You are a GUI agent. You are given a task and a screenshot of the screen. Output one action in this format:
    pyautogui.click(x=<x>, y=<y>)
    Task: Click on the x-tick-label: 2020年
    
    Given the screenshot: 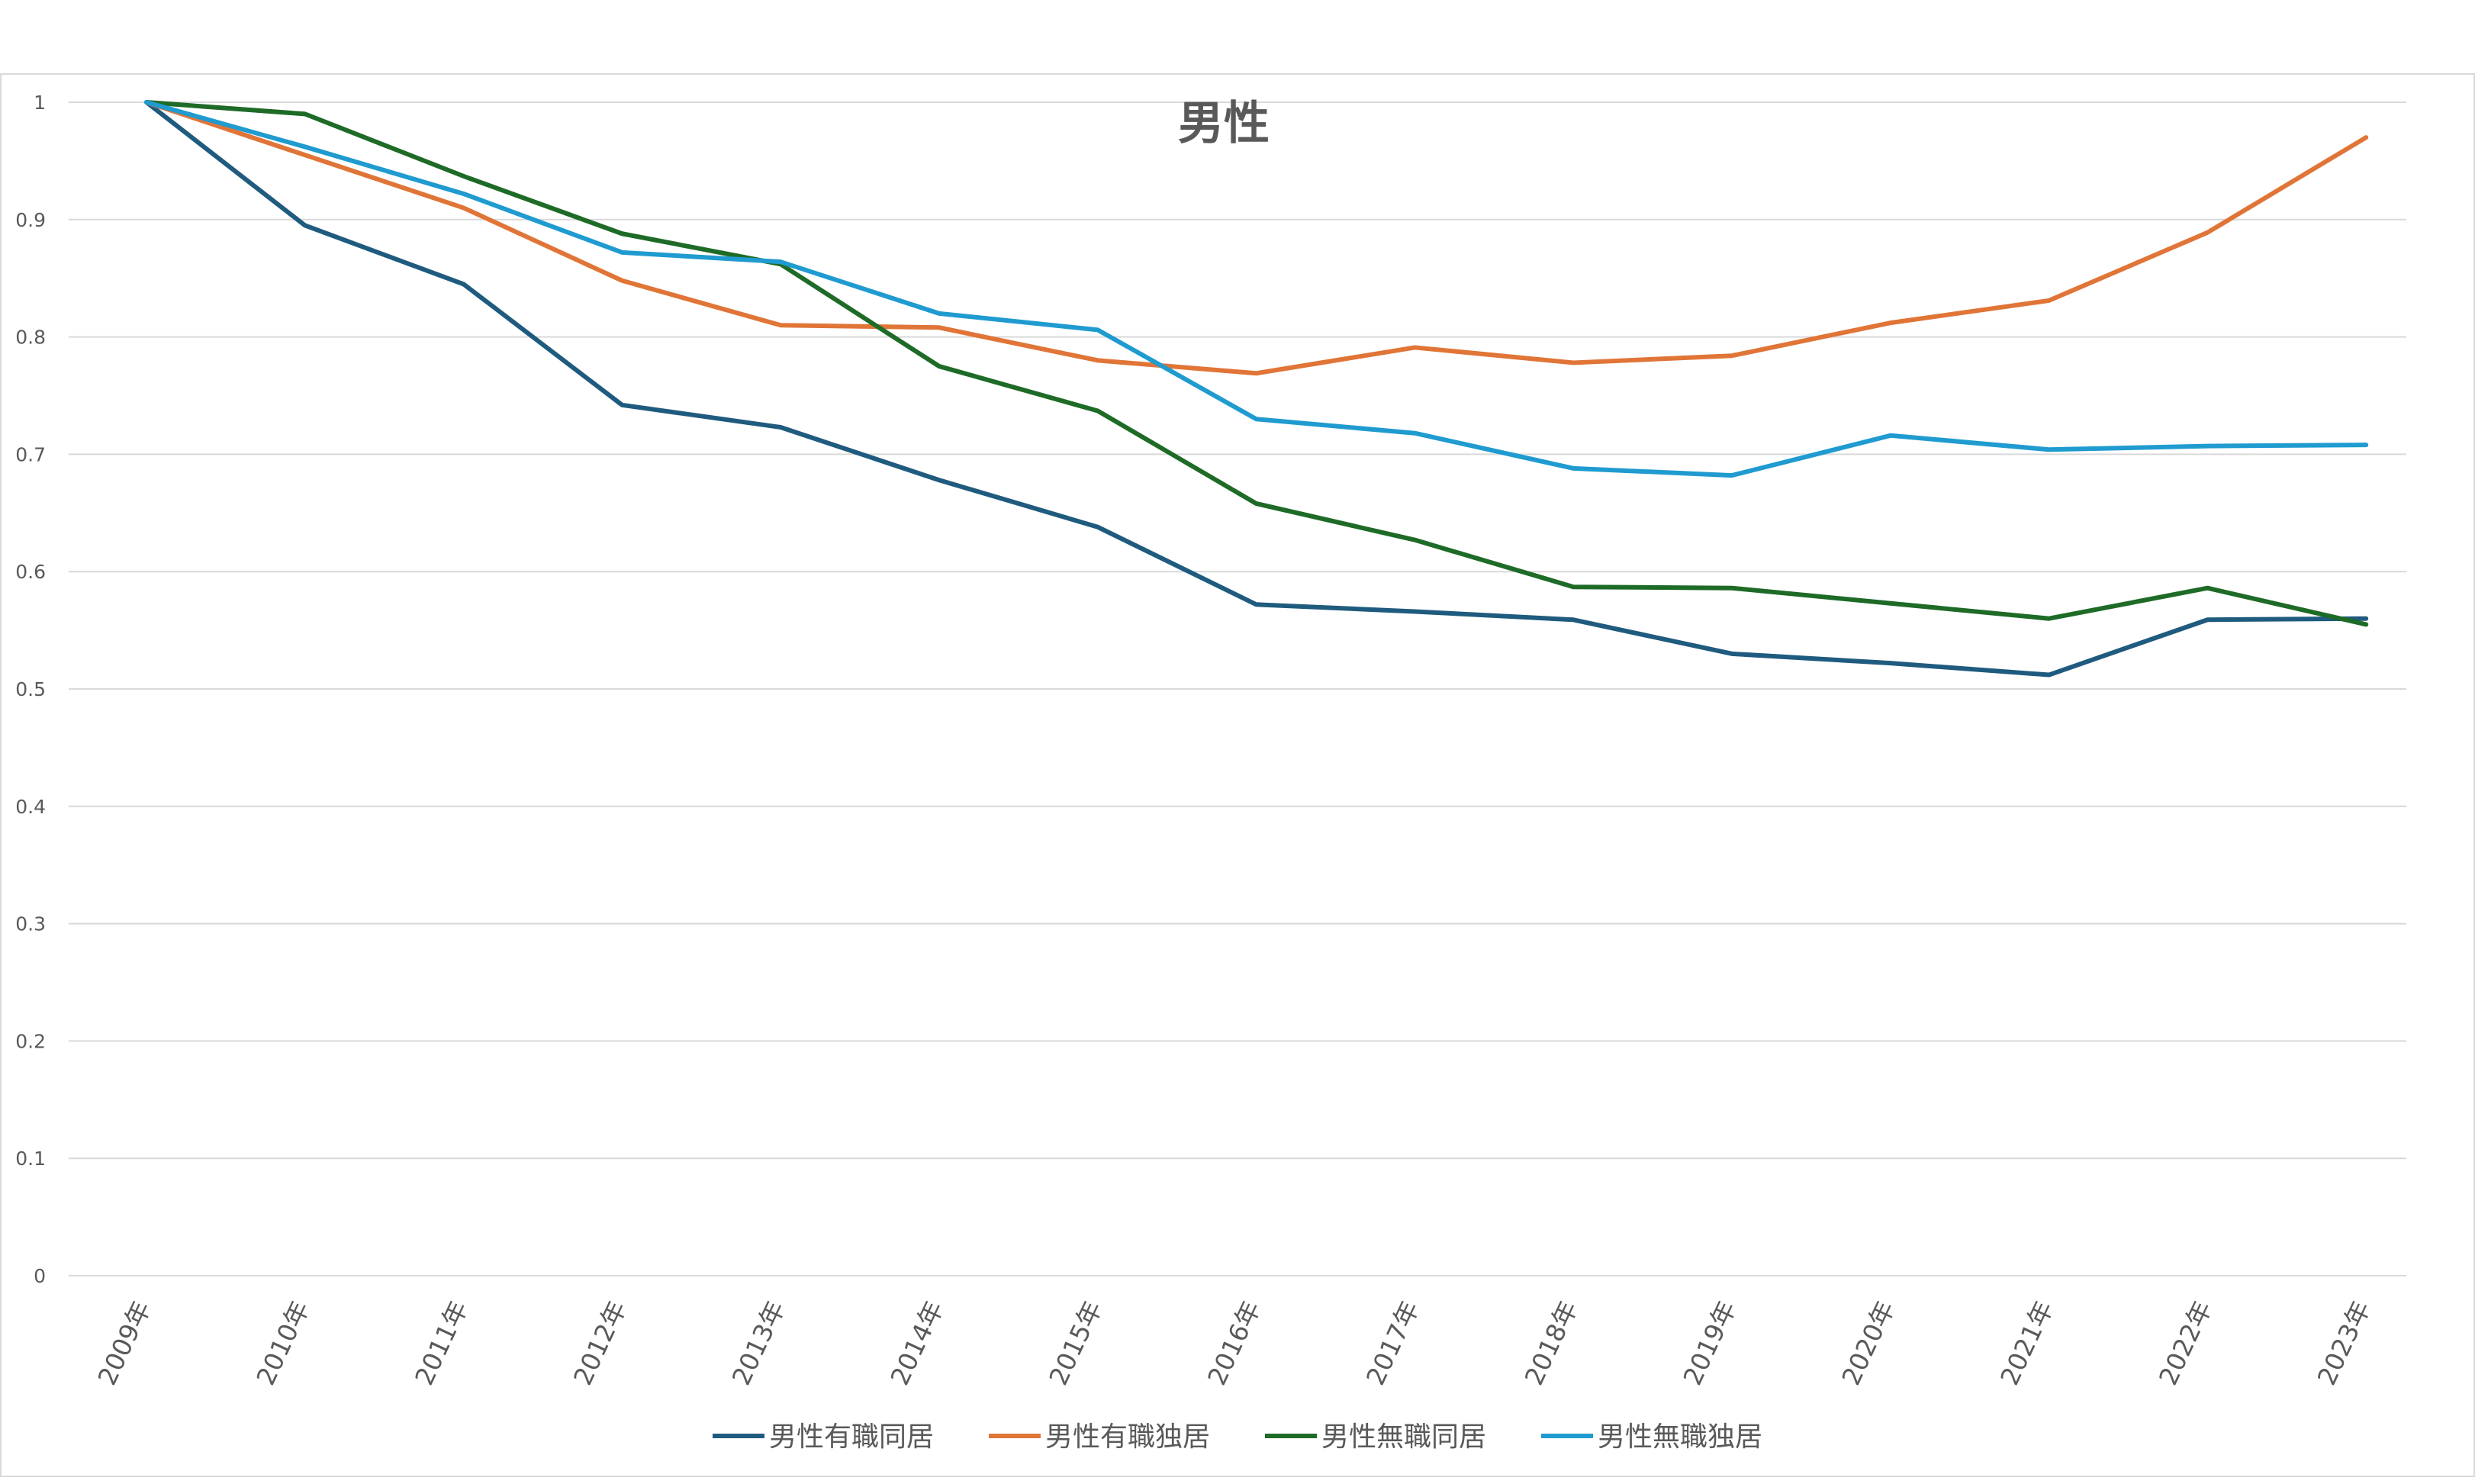 What is the action you would take?
    pyautogui.click(x=1868, y=1343)
    